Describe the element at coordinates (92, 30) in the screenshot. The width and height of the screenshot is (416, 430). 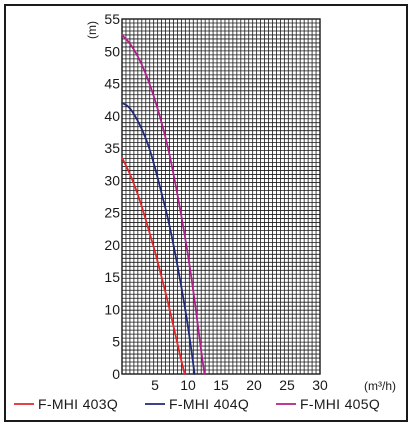
I see `y-axis-label: (m)` at that location.